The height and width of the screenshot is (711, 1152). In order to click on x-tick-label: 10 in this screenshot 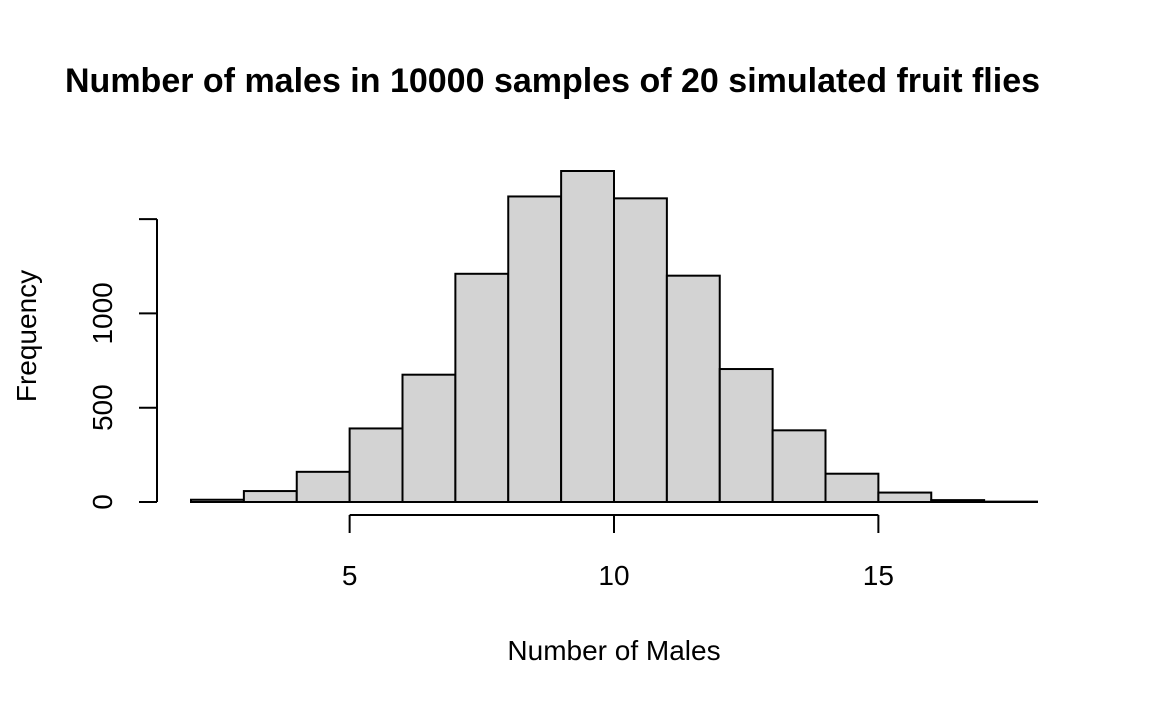, I will do `click(613, 575)`.